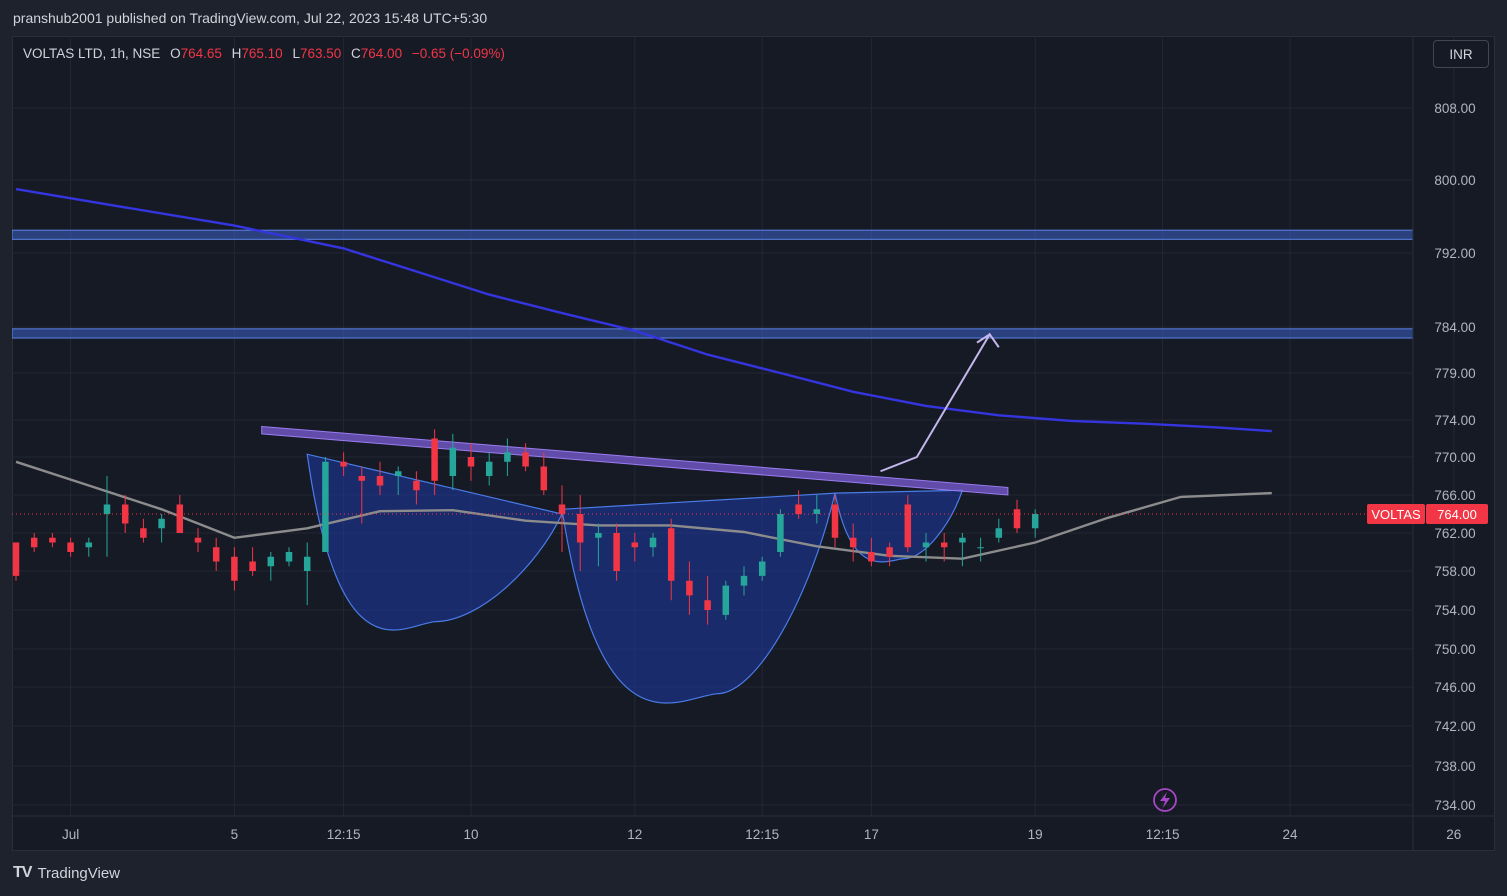 Image resolution: width=1507 pixels, height=896 pixels. What do you see at coordinates (236, 53) in the screenshot?
I see `high-key: H` at bounding box center [236, 53].